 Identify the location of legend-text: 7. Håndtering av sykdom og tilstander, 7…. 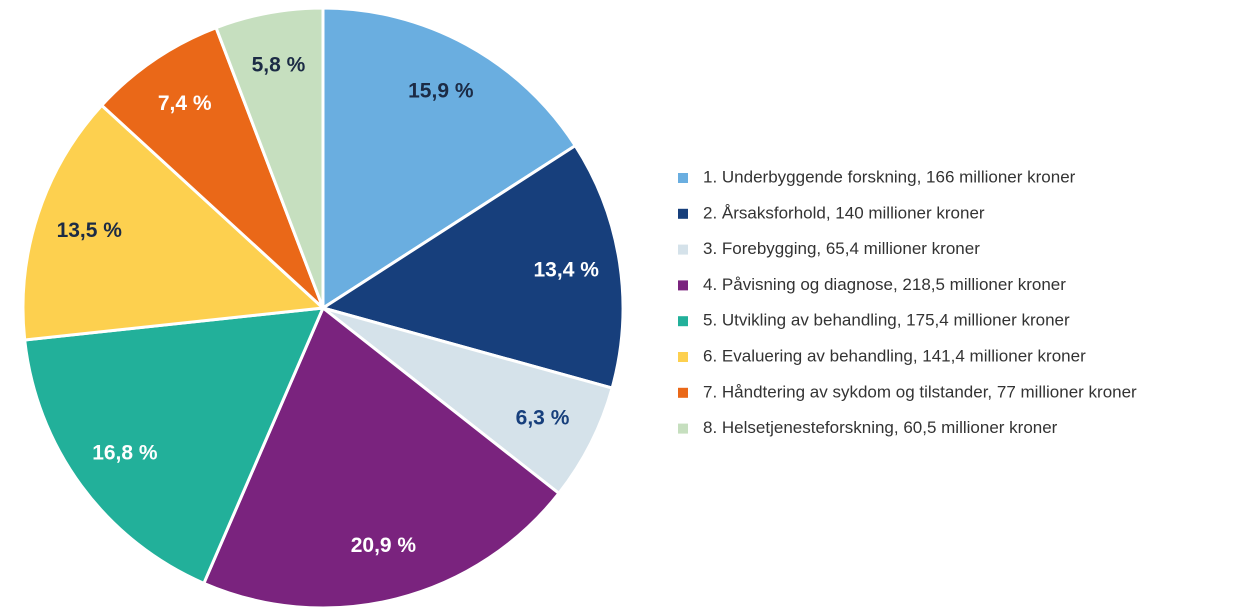
(920, 391).